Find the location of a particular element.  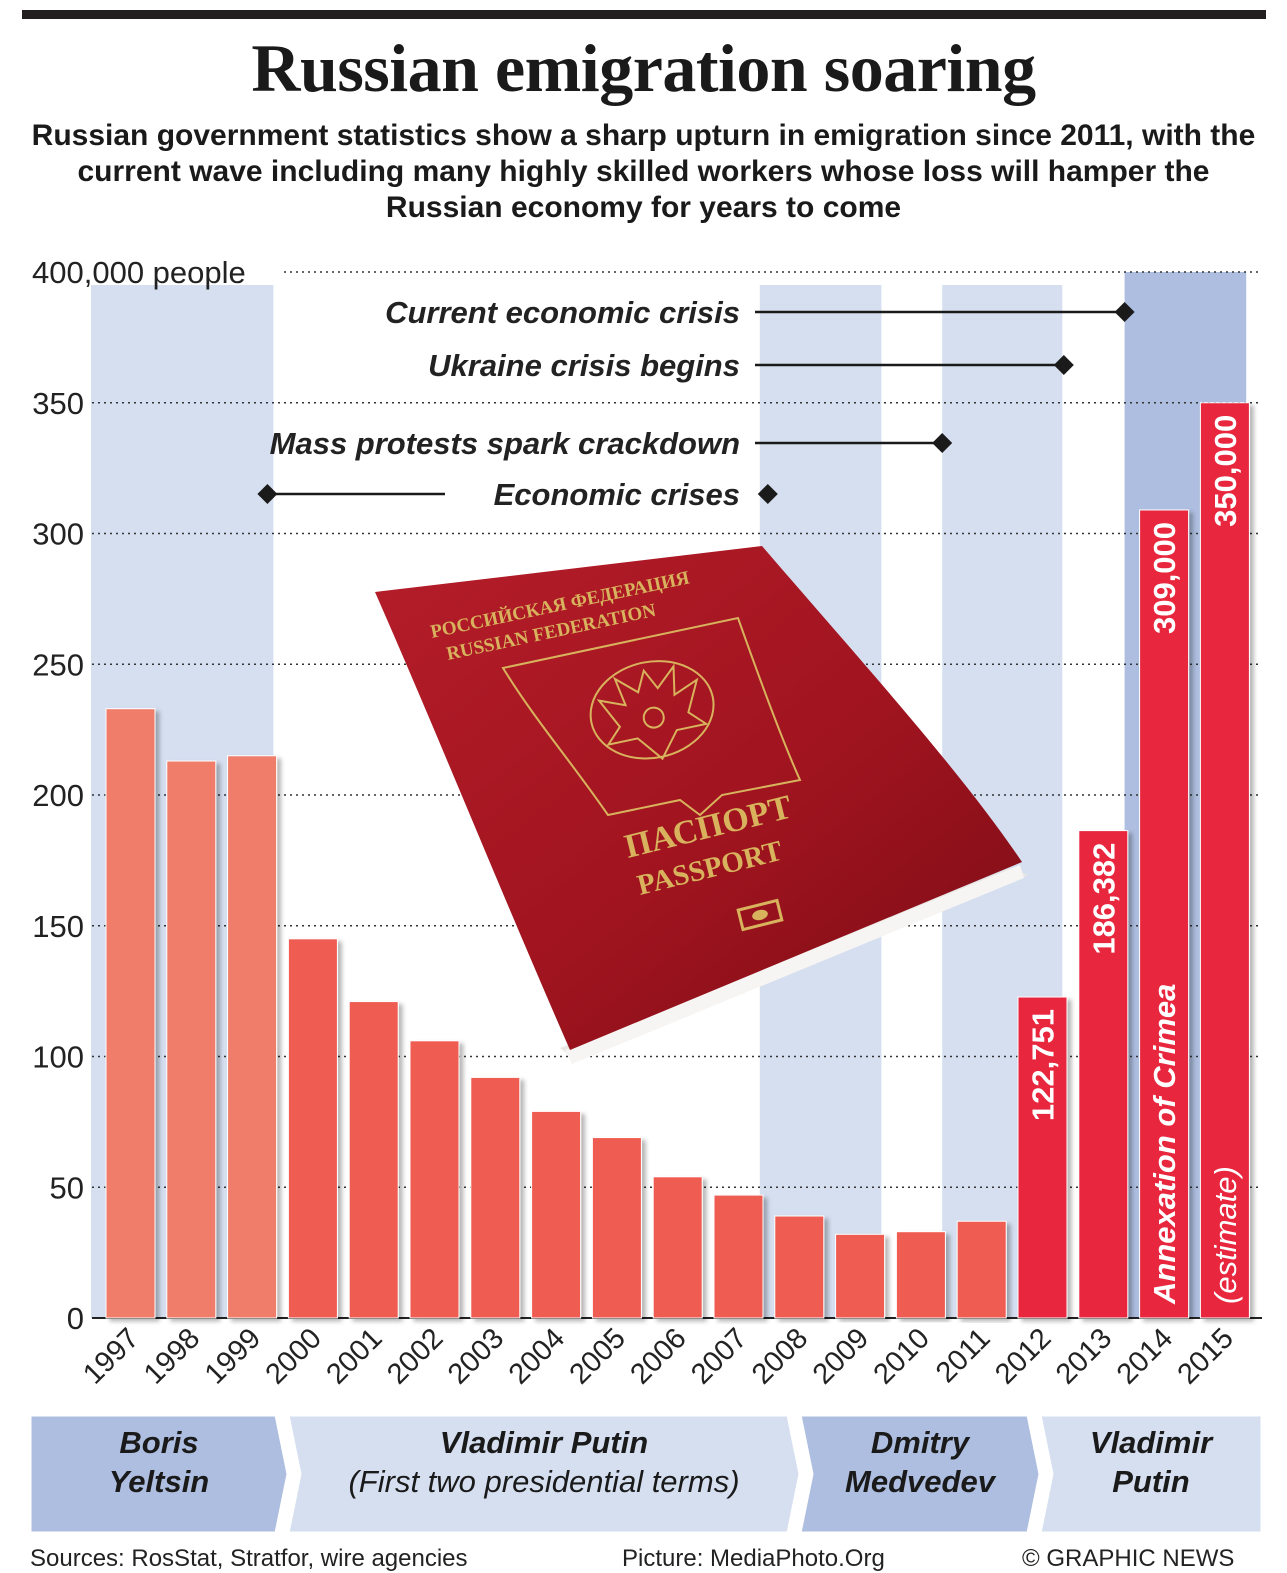

bar-2014 is located at coordinates (1164, 914).